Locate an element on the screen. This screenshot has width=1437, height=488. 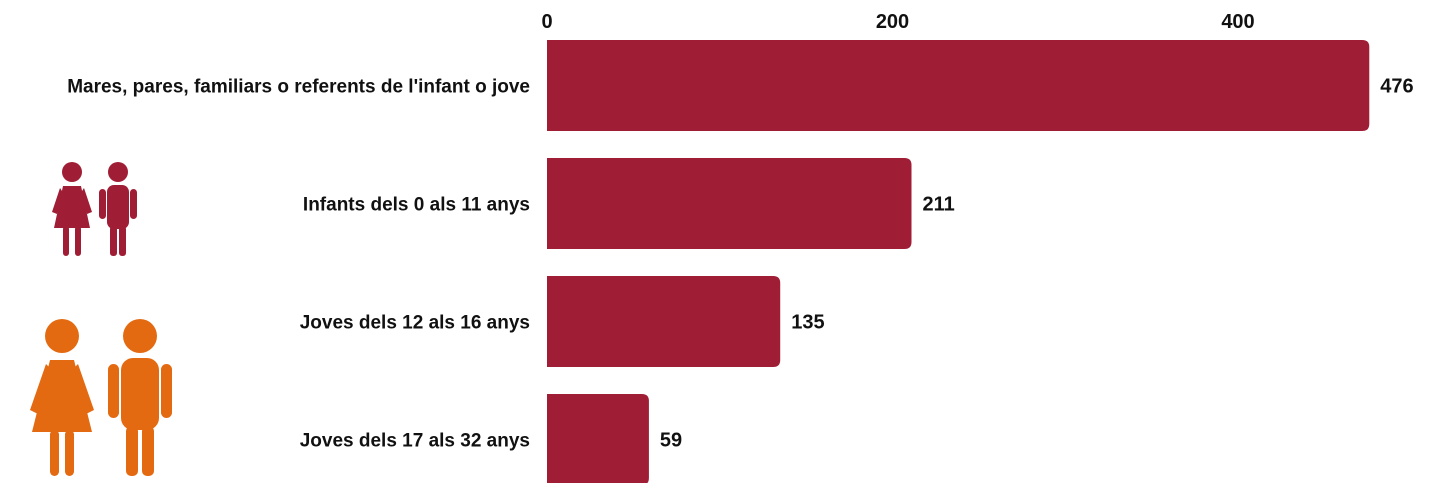
x-tick-label: 200 is located at coordinates (892, 22).